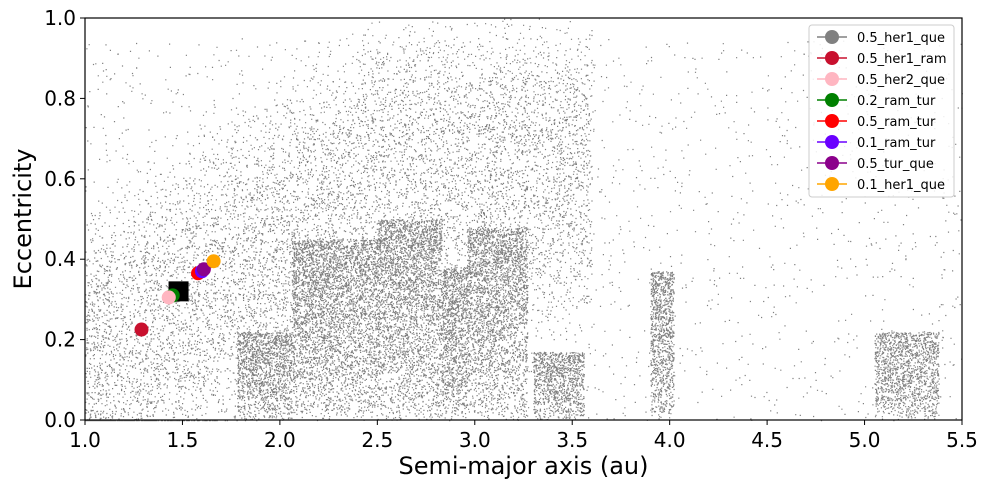 This screenshot has height=490, width=989. Describe the element at coordinates (168, 297) in the screenshot. I see `series-point-top-0.5_her2_que` at that location.